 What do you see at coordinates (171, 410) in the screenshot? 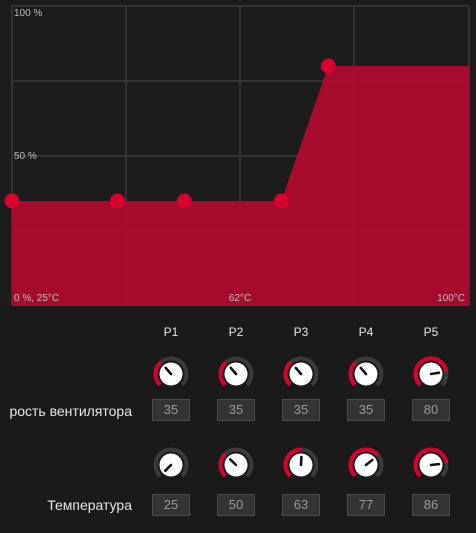
I see `fan-speed-value-p1: 35` at bounding box center [171, 410].